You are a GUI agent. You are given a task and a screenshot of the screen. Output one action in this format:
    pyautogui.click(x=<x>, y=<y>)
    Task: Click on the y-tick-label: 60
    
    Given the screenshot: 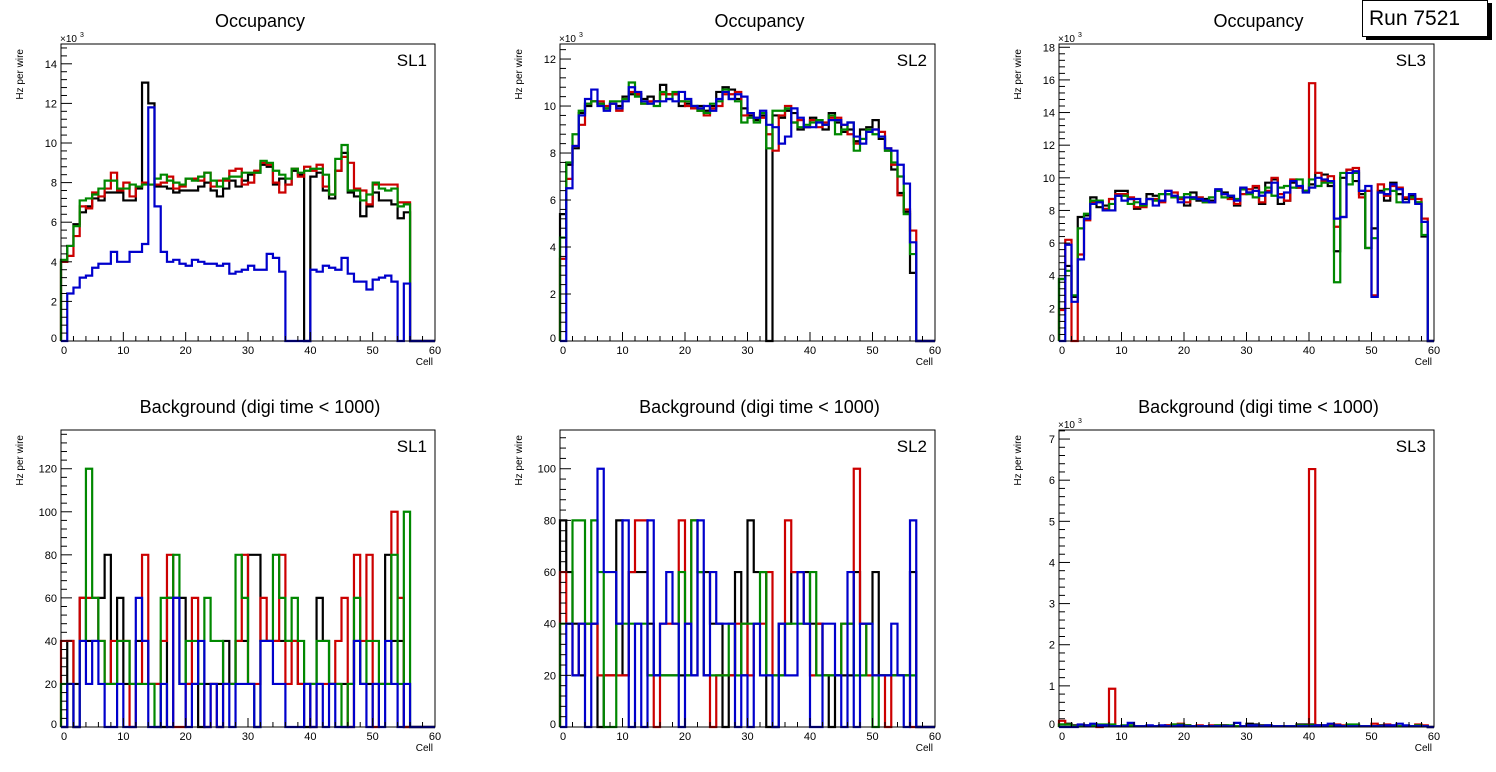 What is the action you would take?
    pyautogui.click(x=550, y=573)
    